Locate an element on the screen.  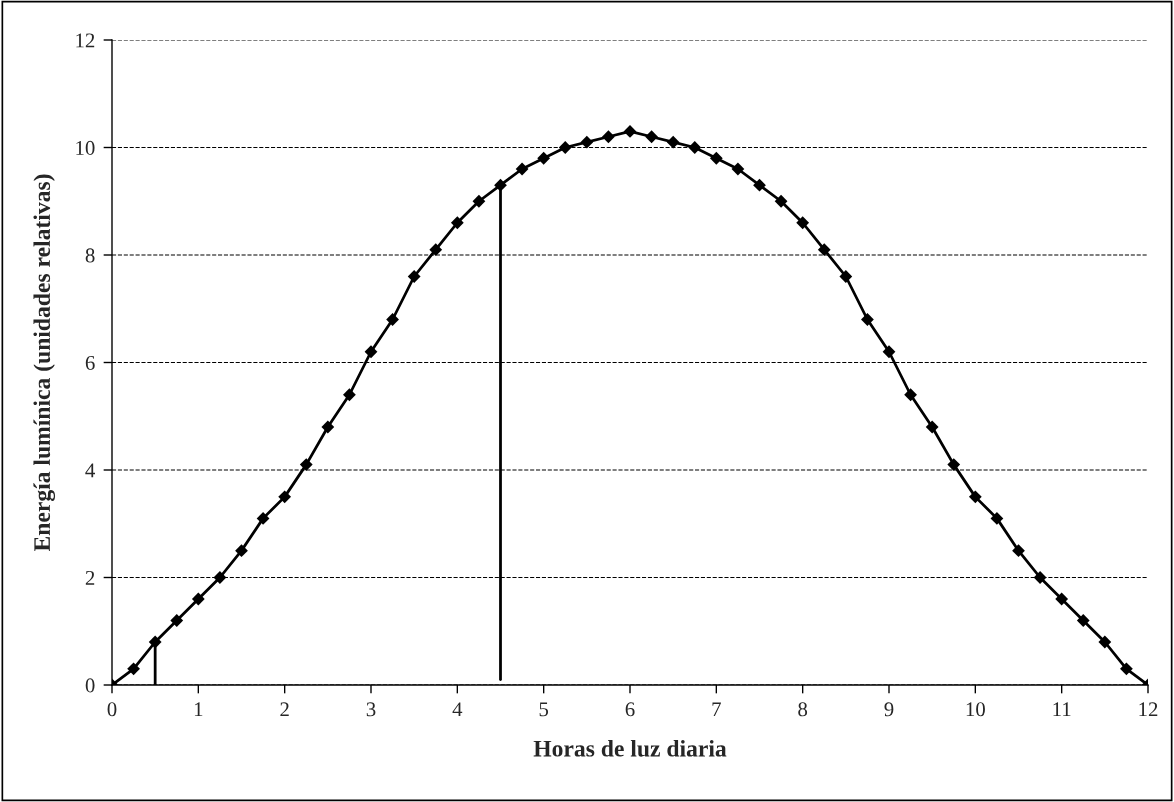
x-axis-title: Horas de luz diaria is located at coordinates (630, 748).